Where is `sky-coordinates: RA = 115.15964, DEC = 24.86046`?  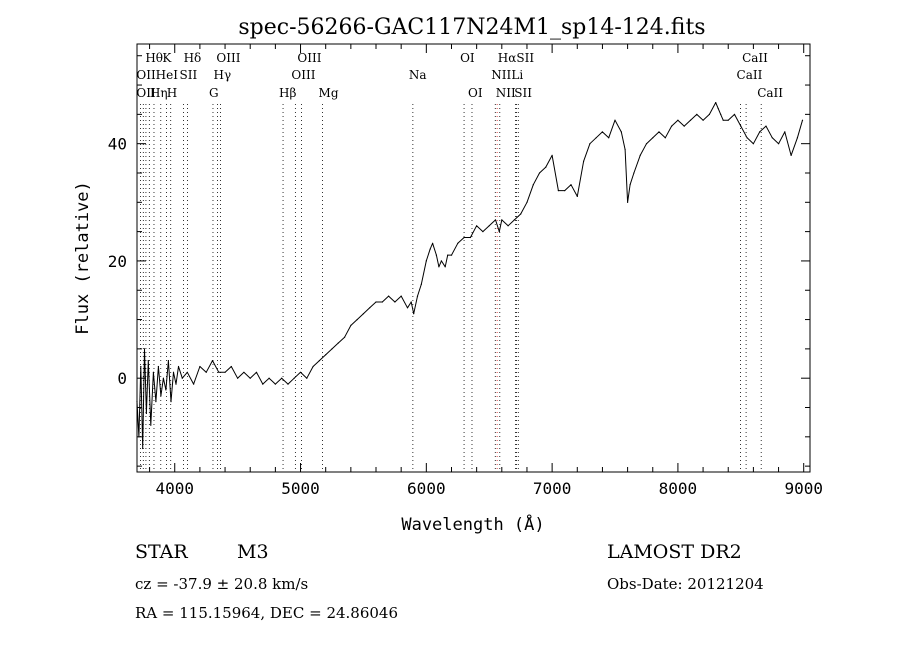 sky-coordinates: RA = 115.15964, DEC = 24.86046 is located at coordinates (267, 613).